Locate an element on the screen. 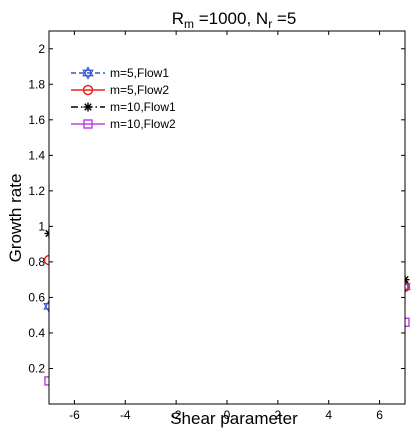  chart-title: Rm =1000, Nr =5 is located at coordinates (234, 20).